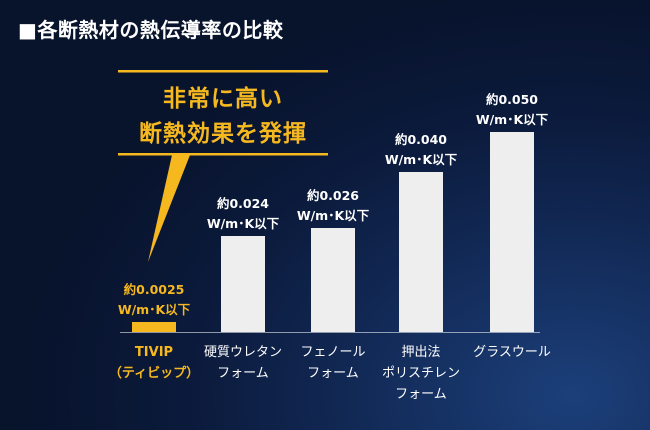 Image resolution: width=650 pixels, height=430 pixels. Describe the element at coordinates (243, 352) in the screenshot. I see `category-label-1-line-0: 硬質ウレタン` at that location.